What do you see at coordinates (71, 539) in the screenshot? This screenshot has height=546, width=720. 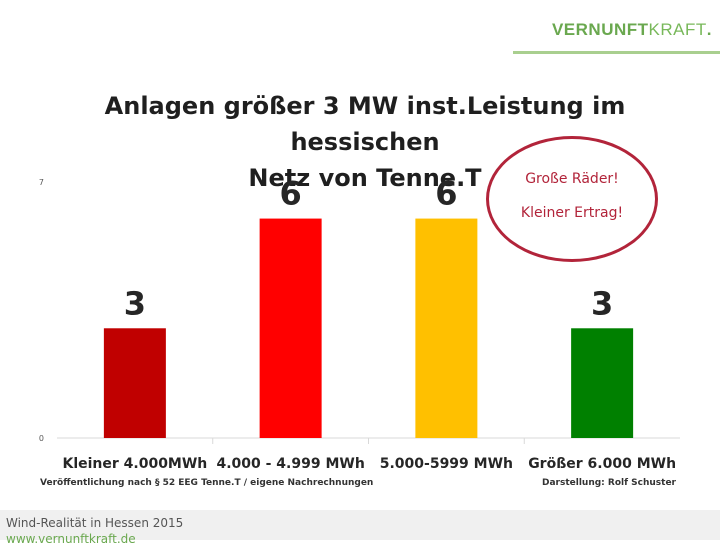 I see `footer-url: www.vernunftkraft.de` at bounding box center [71, 539].